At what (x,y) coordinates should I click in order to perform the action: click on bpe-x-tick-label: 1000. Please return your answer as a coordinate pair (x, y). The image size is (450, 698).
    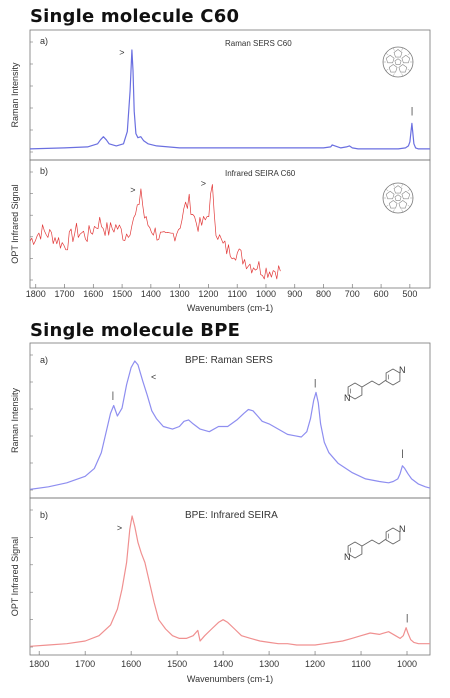
    Looking at the image, I should click on (407, 664).